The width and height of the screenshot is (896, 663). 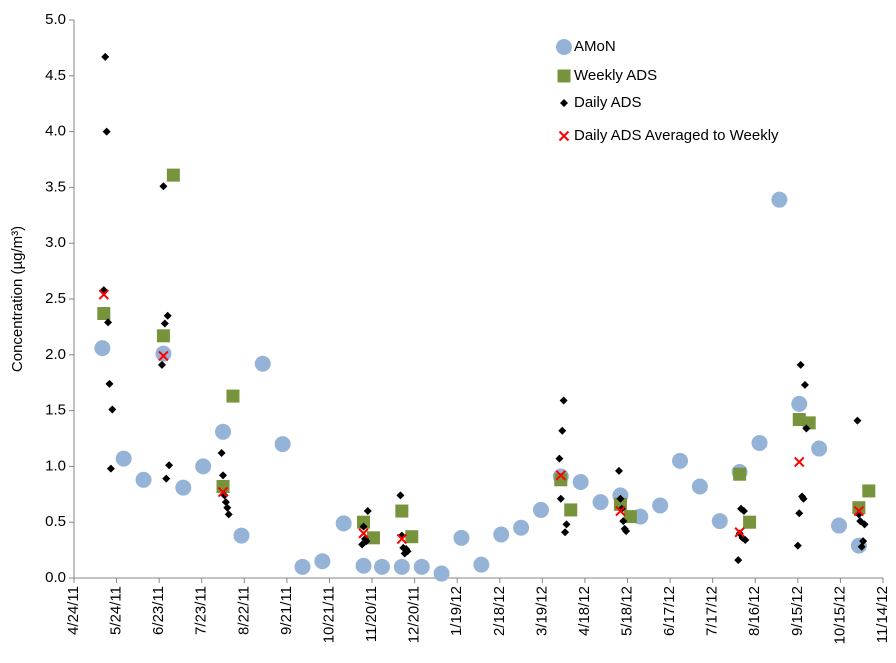 I want to click on y-tick-label: 3.5, so click(x=55, y=186).